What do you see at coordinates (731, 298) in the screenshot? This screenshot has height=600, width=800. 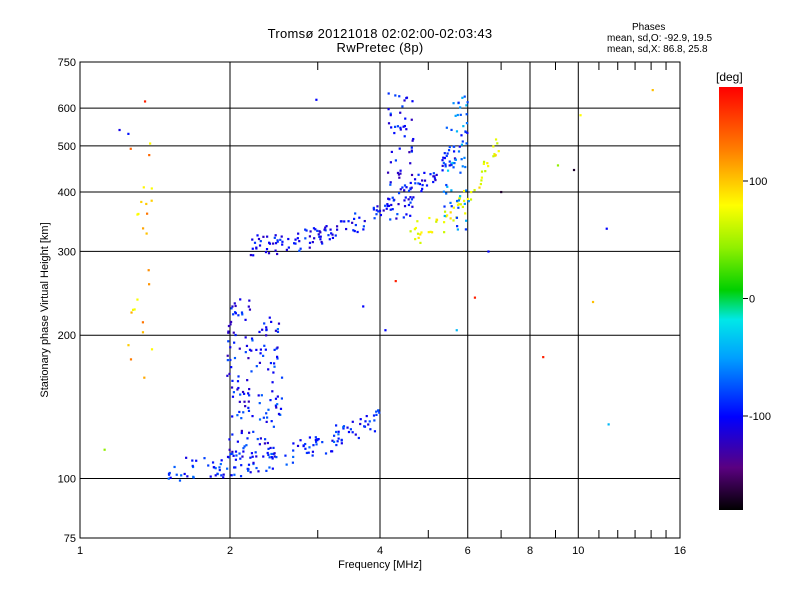 I see `colorbar` at bounding box center [731, 298].